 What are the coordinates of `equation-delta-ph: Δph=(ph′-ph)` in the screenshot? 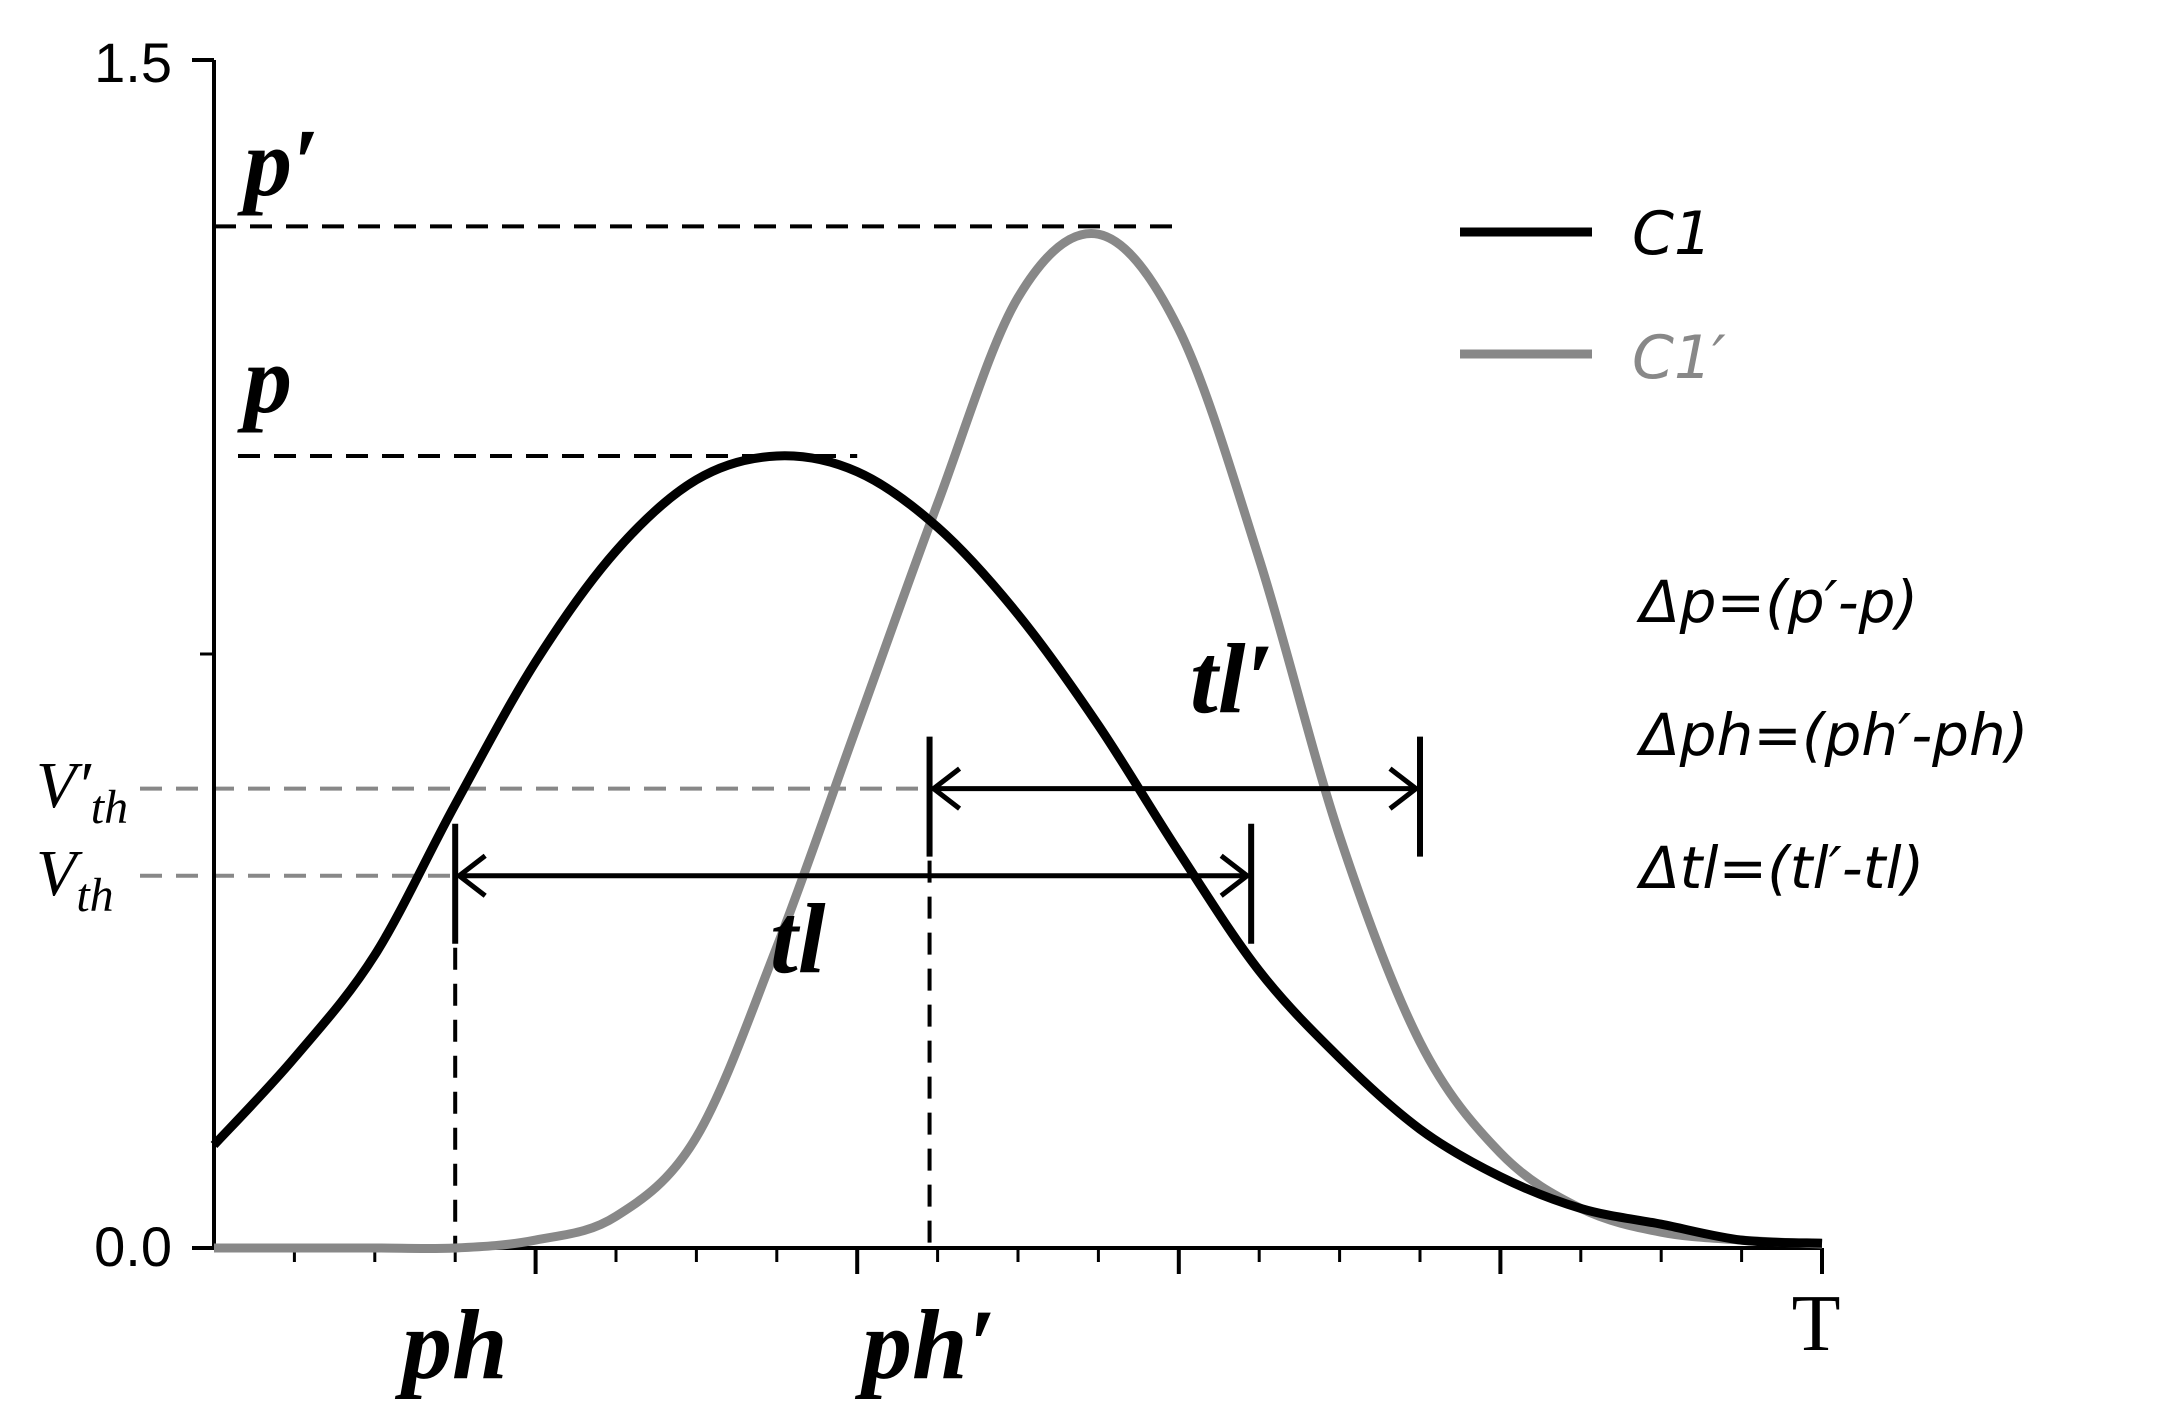 It's located at (1832, 735).